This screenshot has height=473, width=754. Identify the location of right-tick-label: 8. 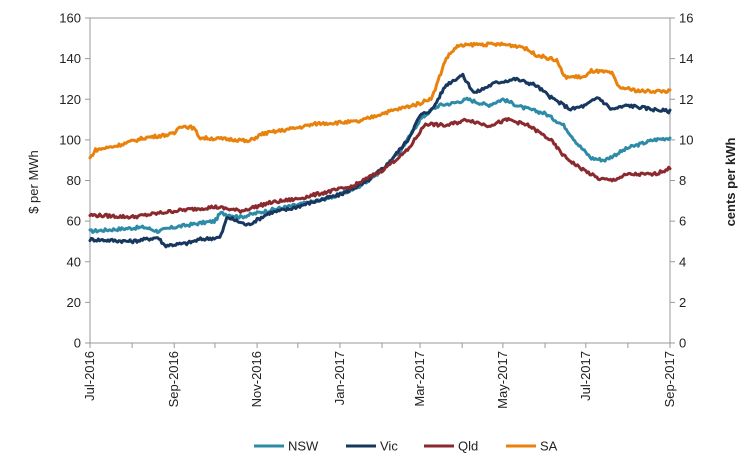
(682, 180).